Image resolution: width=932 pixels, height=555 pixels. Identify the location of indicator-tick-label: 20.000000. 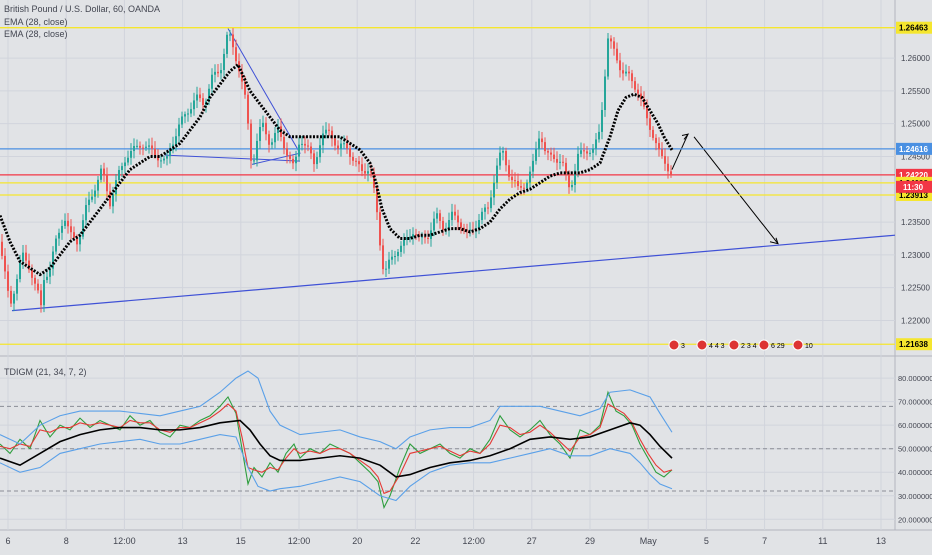
(915, 519).